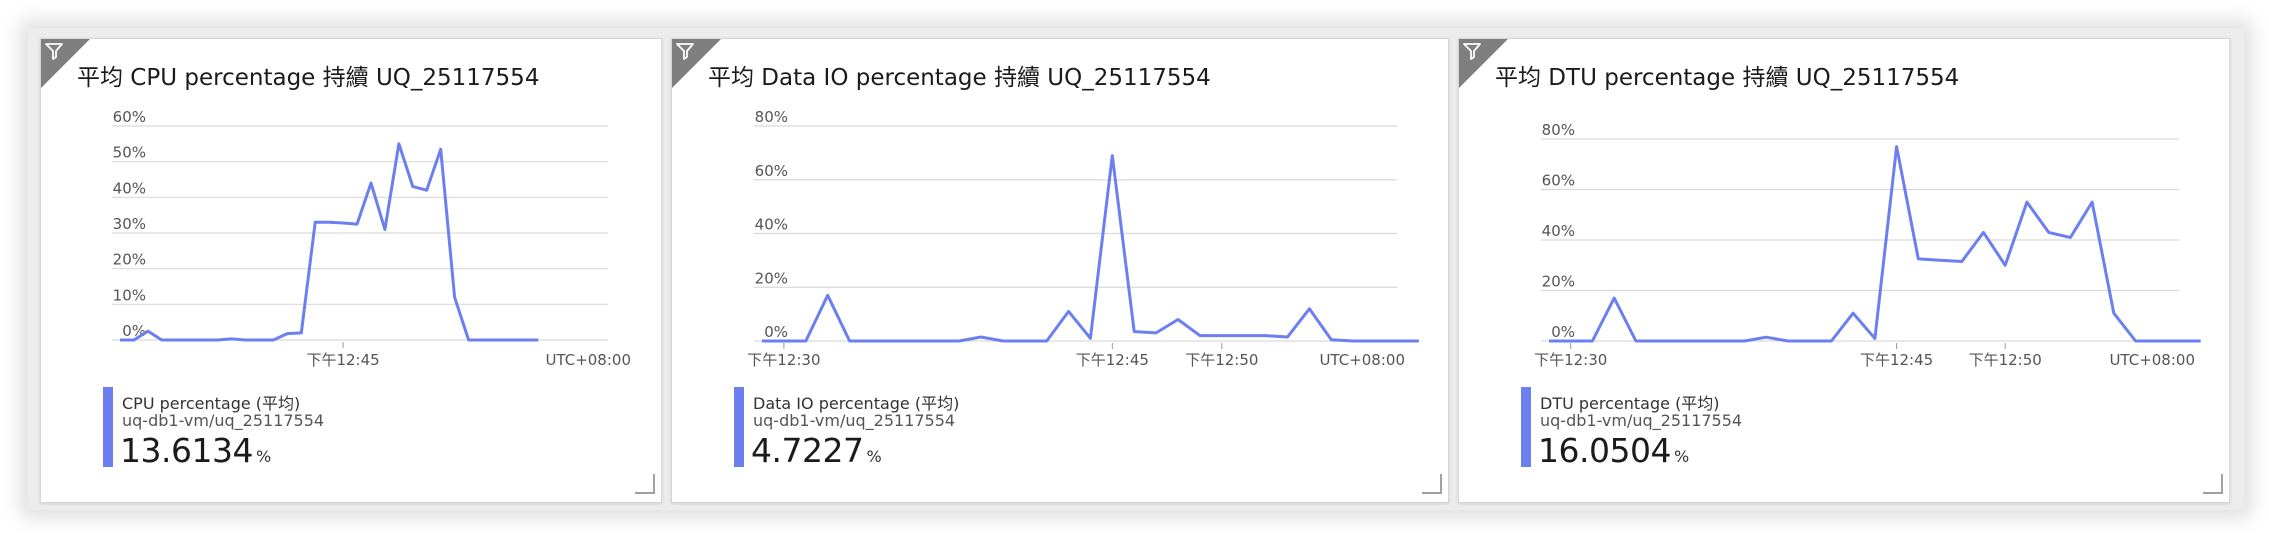 Image resolution: width=2269 pixels, height=536 pixels. I want to click on metric-summary: 13.6134%, so click(195, 450).